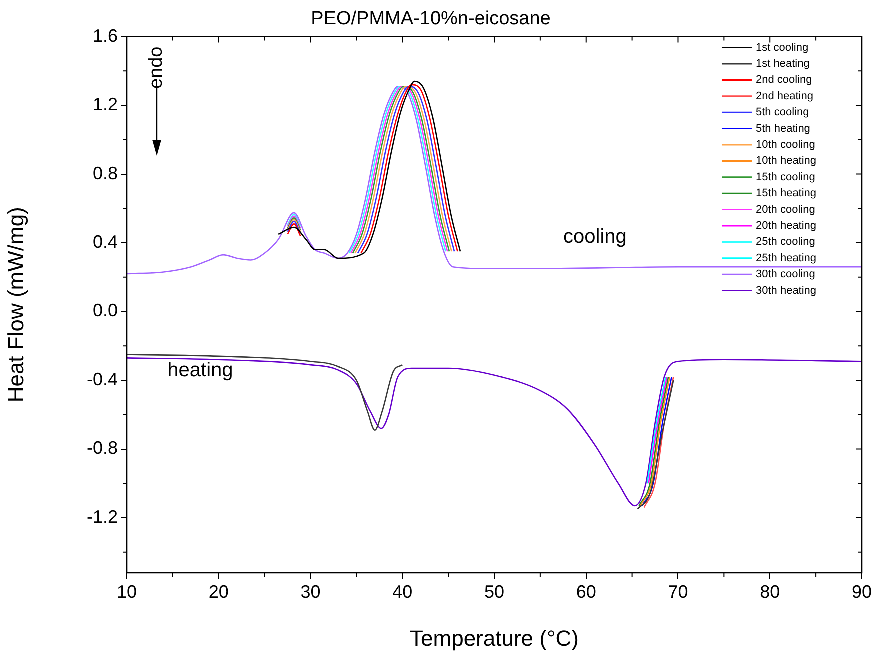 This screenshot has width=875, height=657. Describe the element at coordinates (310, 592) in the screenshot. I see `x-tick-label: 30` at that location.